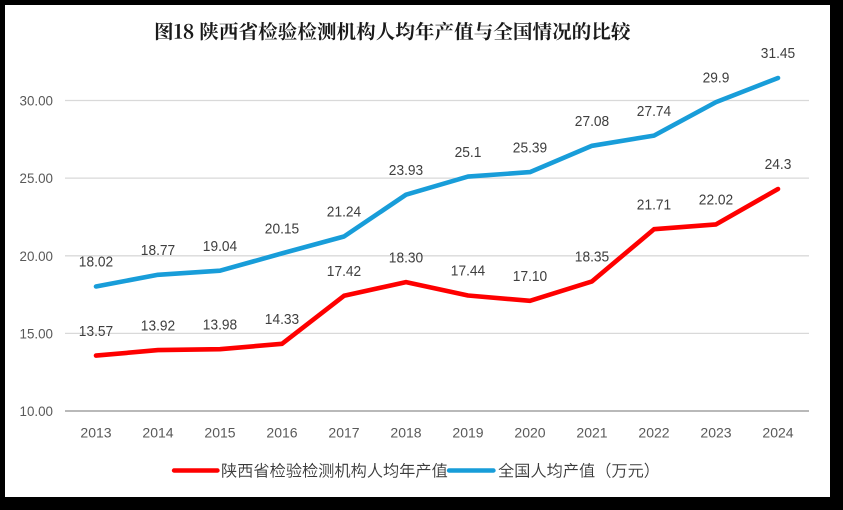 Image resolution: width=843 pixels, height=510 pixels. What do you see at coordinates (96, 262) in the screenshot?
I see `svg-text: 18.02` at bounding box center [96, 262].